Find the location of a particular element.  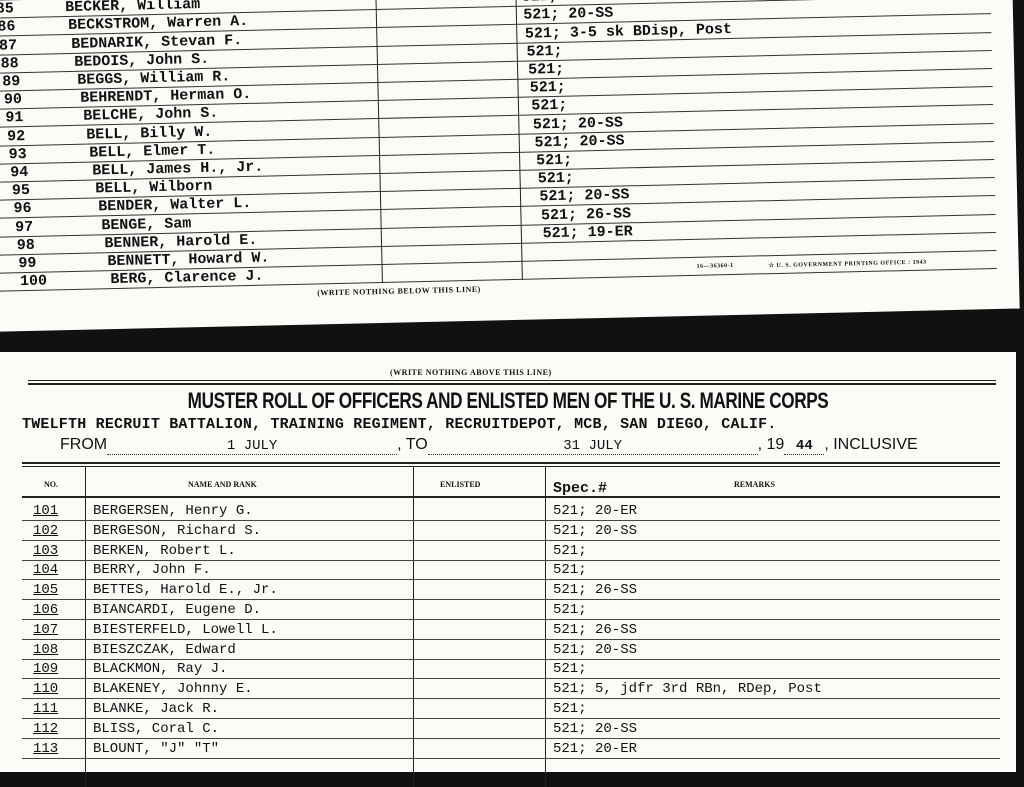

table-row: 103 BERKEN, Robert L. 521; is located at coordinates (511, 550).